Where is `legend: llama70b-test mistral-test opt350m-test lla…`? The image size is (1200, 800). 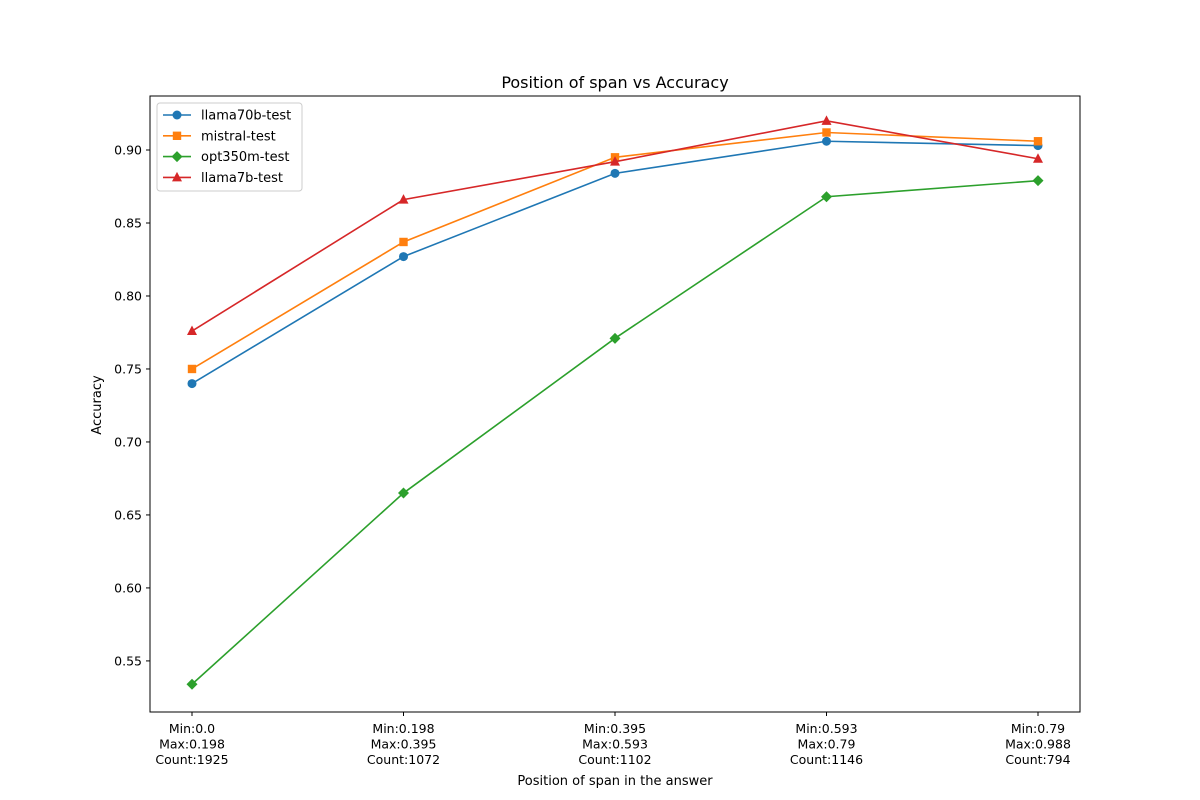
legend: llama70b-test mistral-test opt350m-test lla… is located at coordinates (229, 147).